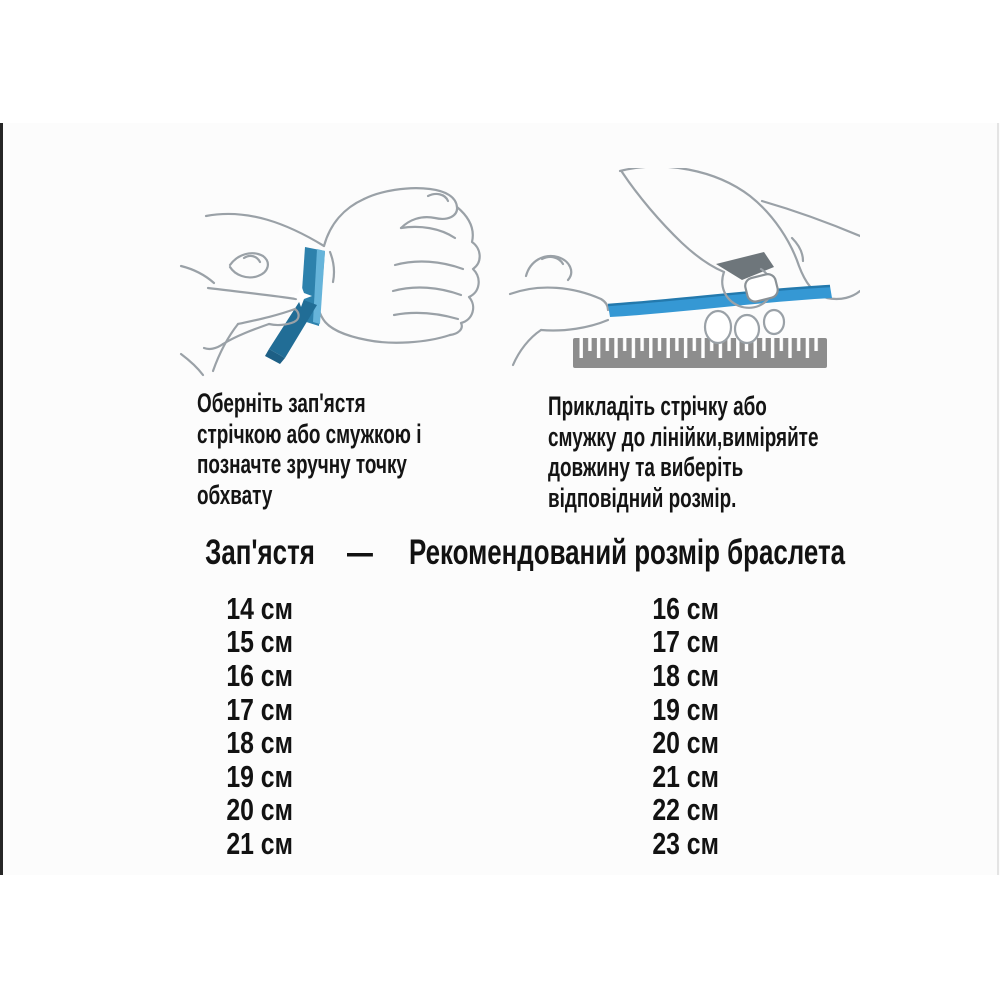  I want to click on ribbon-edge, so click(719, 295).